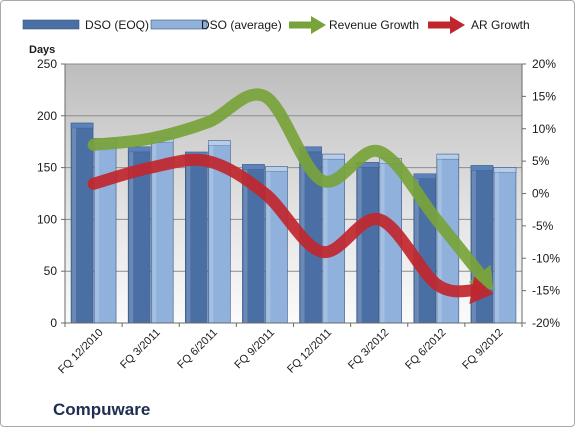 The height and width of the screenshot is (427, 575). What do you see at coordinates (197, 349) in the screenshot?
I see `x-tick-label: FQ 6/2011` at bounding box center [197, 349].